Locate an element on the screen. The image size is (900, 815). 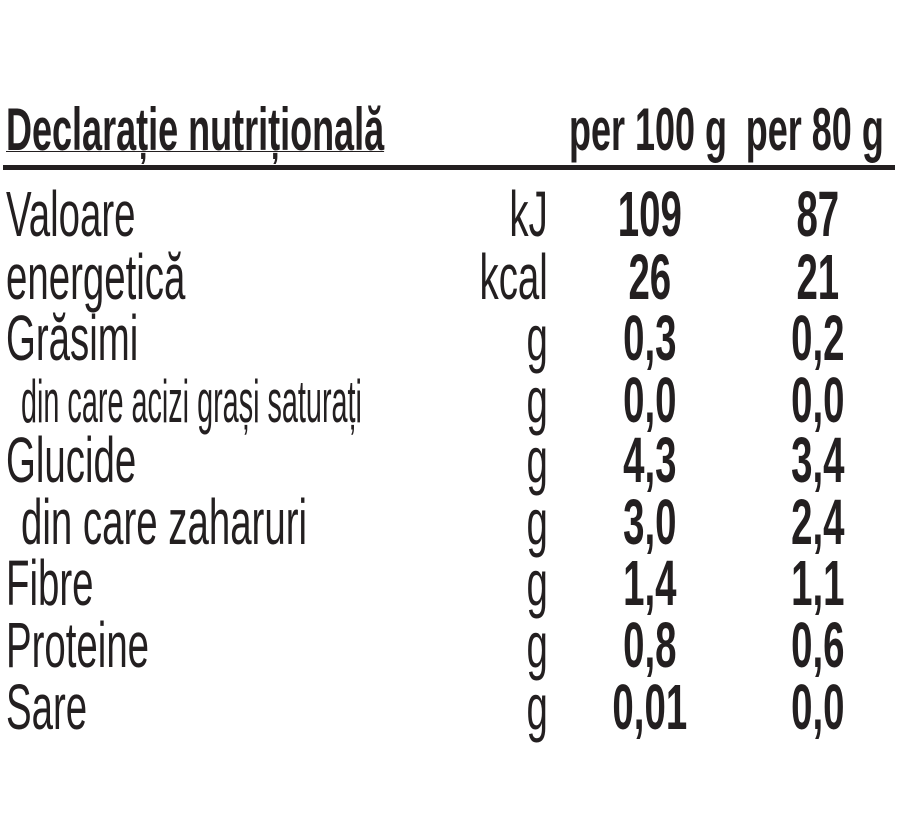
row-label: Valoare is located at coordinates (71, 214).